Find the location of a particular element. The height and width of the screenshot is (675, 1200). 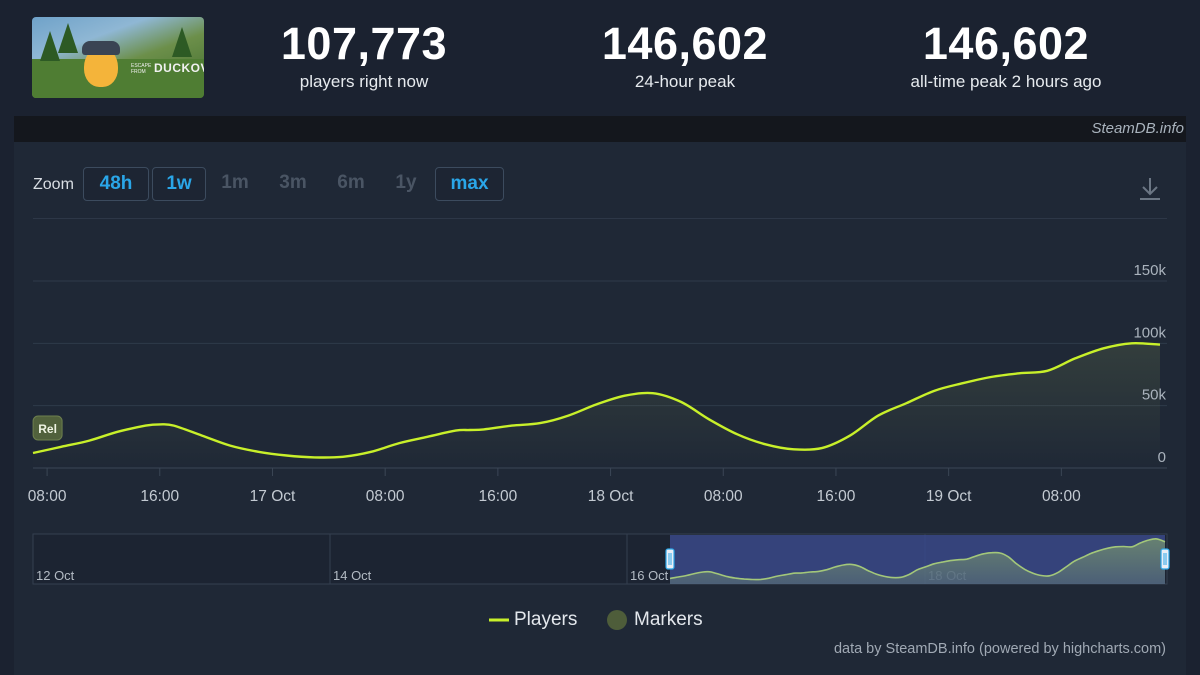

zoom-label: Zoom is located at coordinates (53, 184).